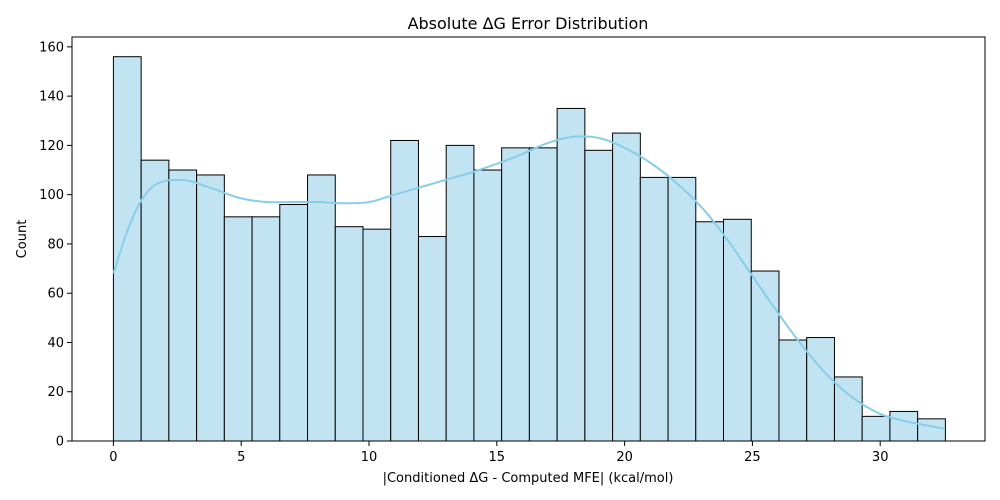  What do you see at coordinates (369, 457) in the screenshot?
I see `x-tick-label: 10` at bounding box center [369, 457].